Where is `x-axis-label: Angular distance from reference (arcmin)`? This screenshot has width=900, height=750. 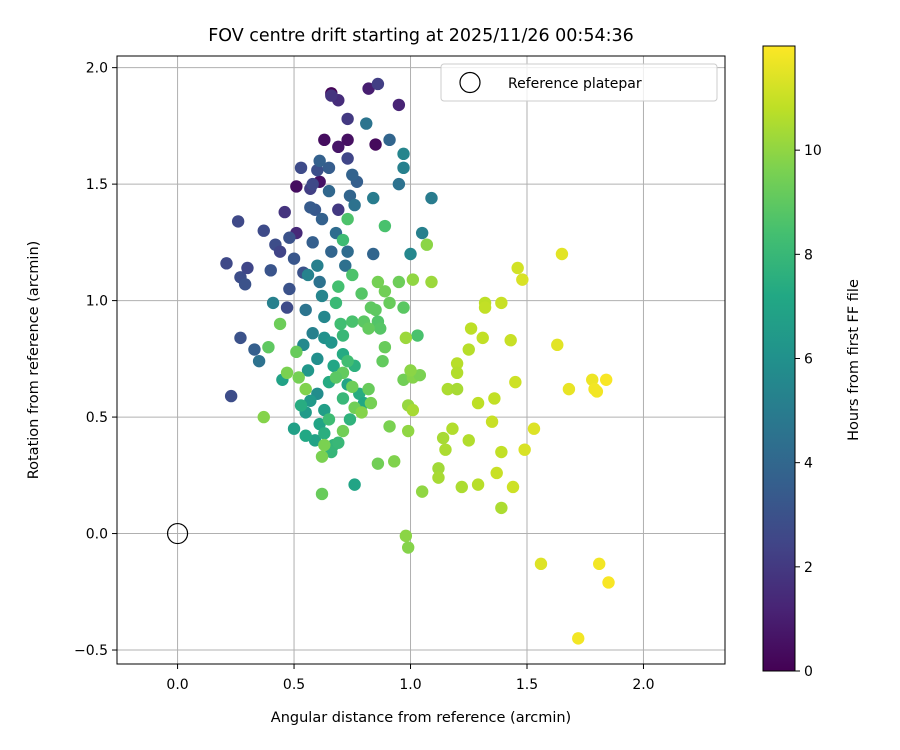
x-axis-label: Angular distance from reference (arcmin) is located at coordinates (421, 718).